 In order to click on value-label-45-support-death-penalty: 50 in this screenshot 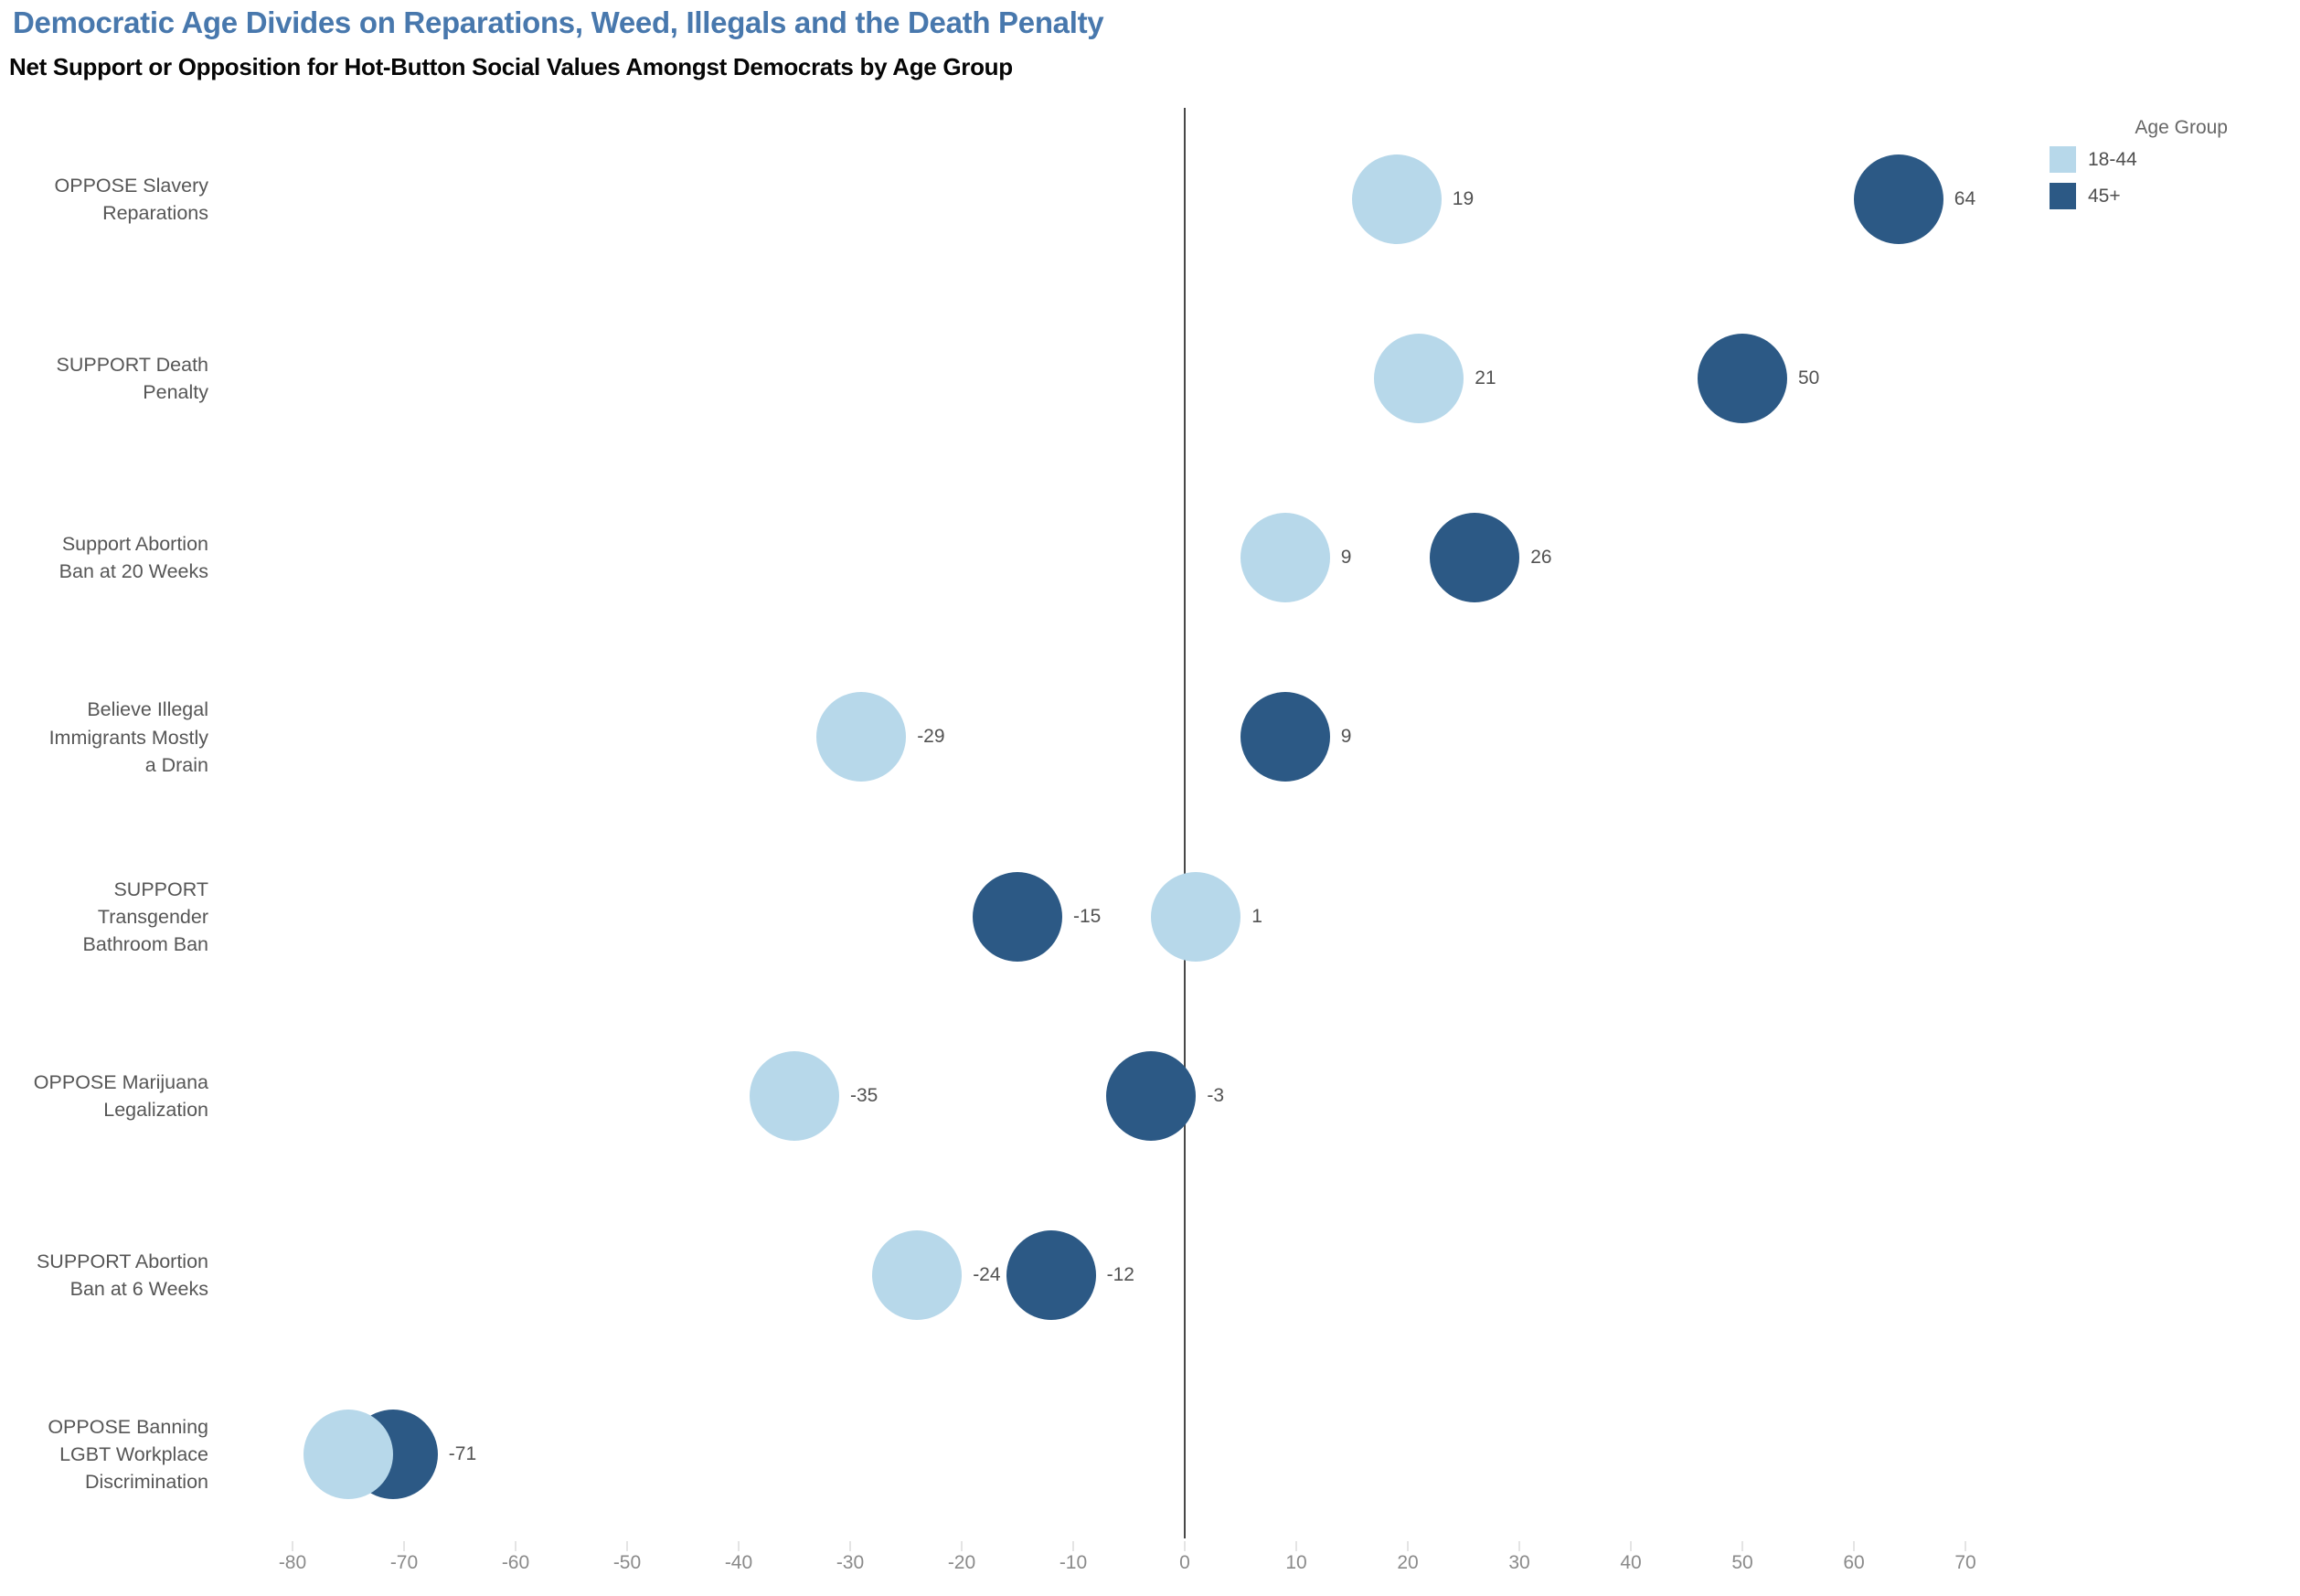, I will do `click(1809, 378)`.